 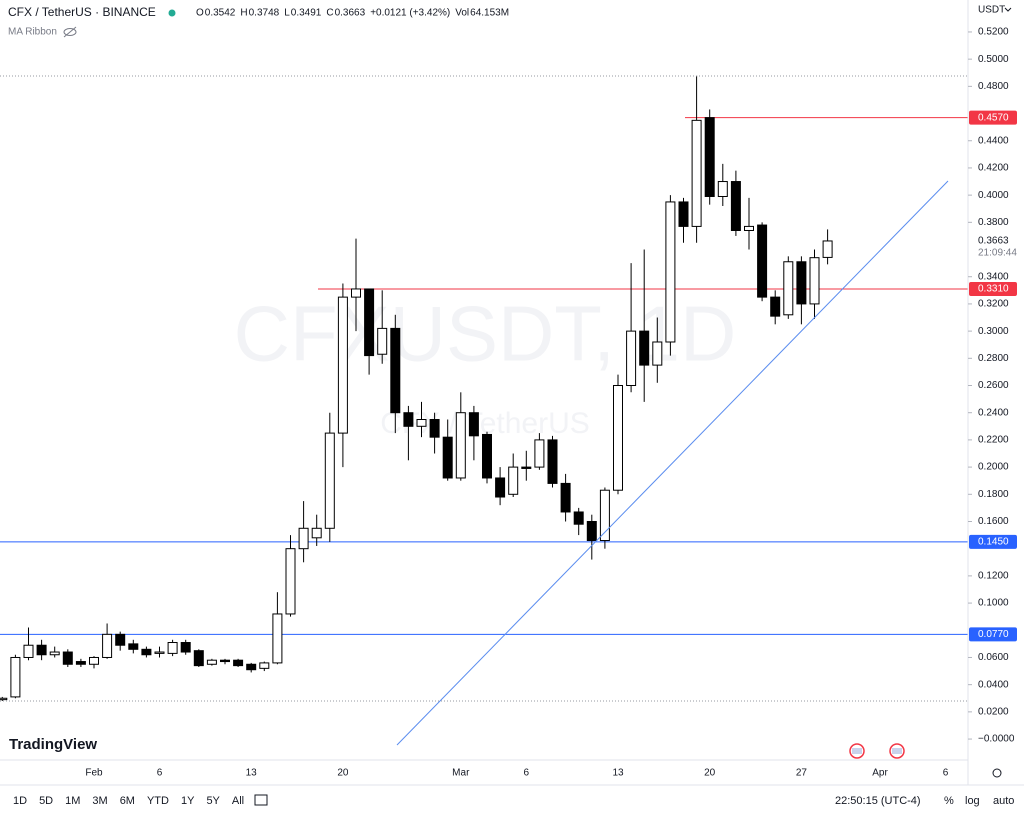 What do you see at coordinates (264, 13) in the screenshot?
I see `legend-value: 0.3748` at bounding box center [264, 13].